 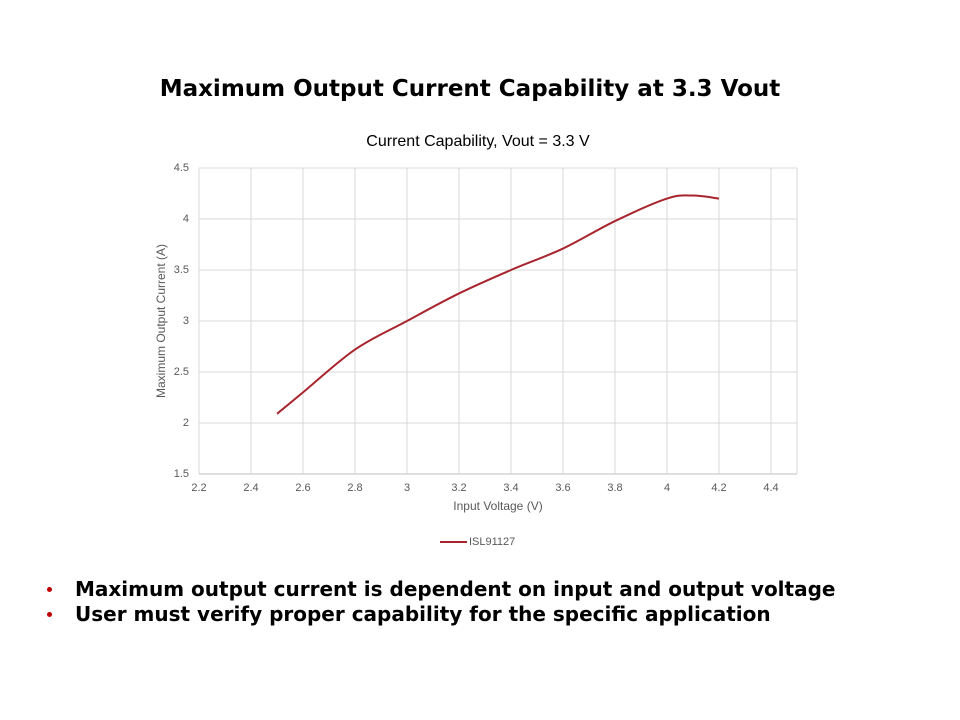 What do you see at coordinates (718, 488) in the screenshot?
I see `x-tick-label: 4.2` at bounding box center [718, 488].